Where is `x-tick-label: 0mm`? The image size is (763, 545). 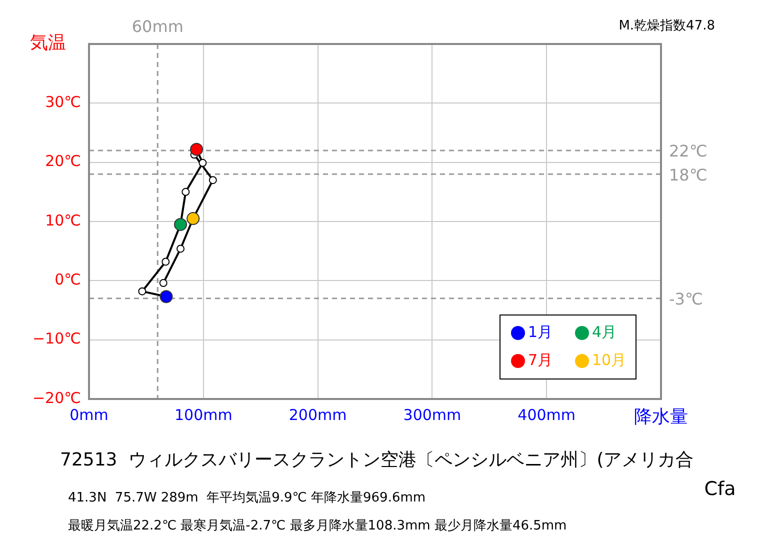
x-tick-label: 0mm is located at coordinates (89, 415).